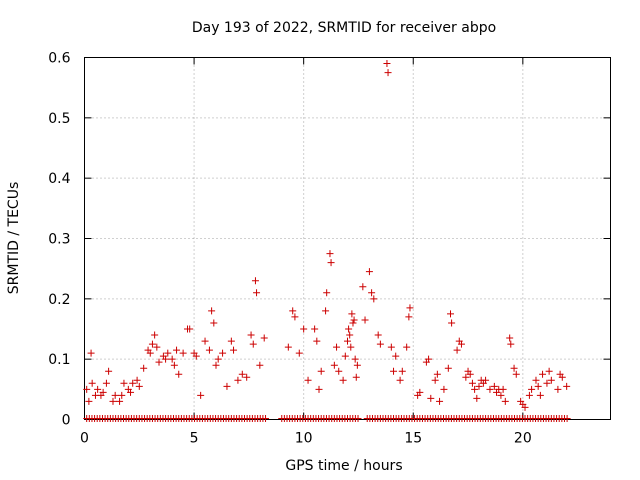 This screenshot has width=640, height=480. I want to click on x-axis-label: GPS time / hours, so click(343, 466).